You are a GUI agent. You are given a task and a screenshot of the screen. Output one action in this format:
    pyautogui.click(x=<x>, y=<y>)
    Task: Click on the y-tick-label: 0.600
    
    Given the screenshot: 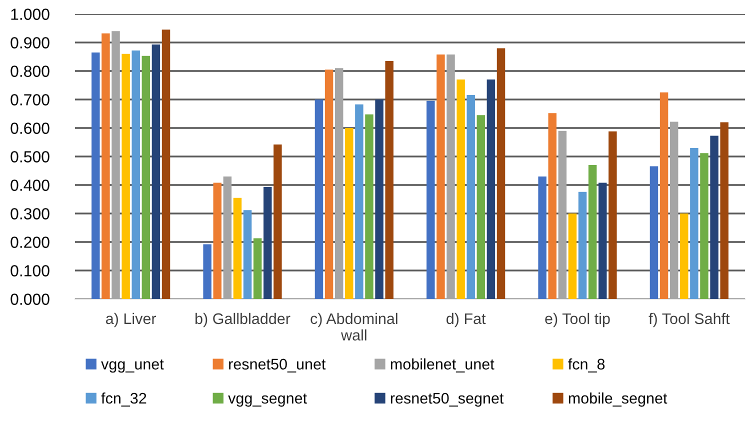 What is the action you would take?
    pyautogui.click(x=30, y=128)
    